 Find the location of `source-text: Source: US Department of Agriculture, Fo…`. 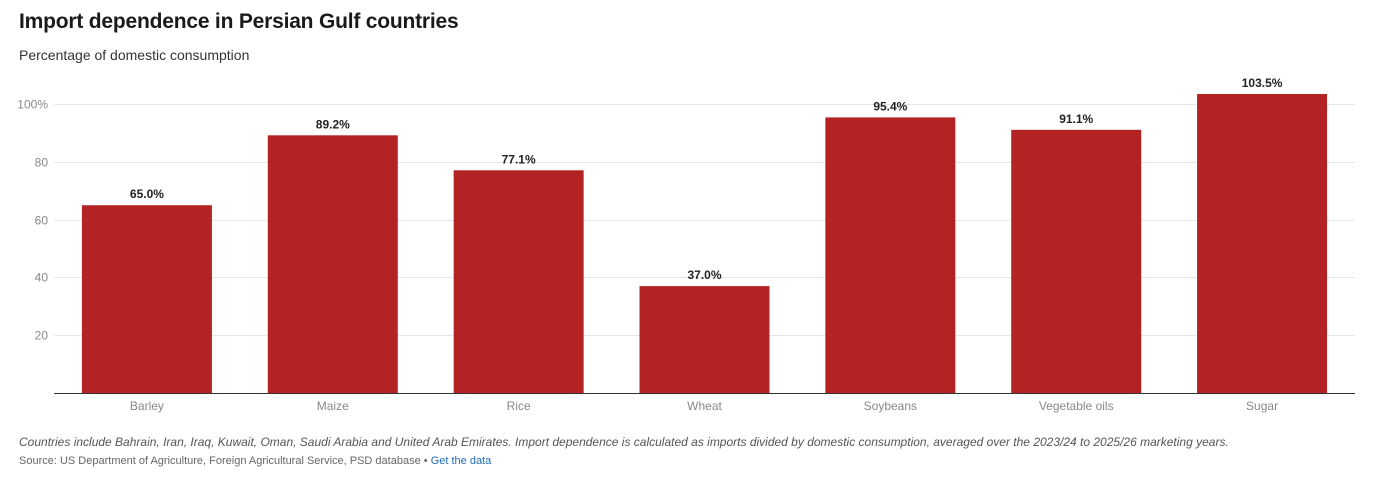

source-text: Source: US Department of Agriculture, Fo… is located at coordinates (220, 461).